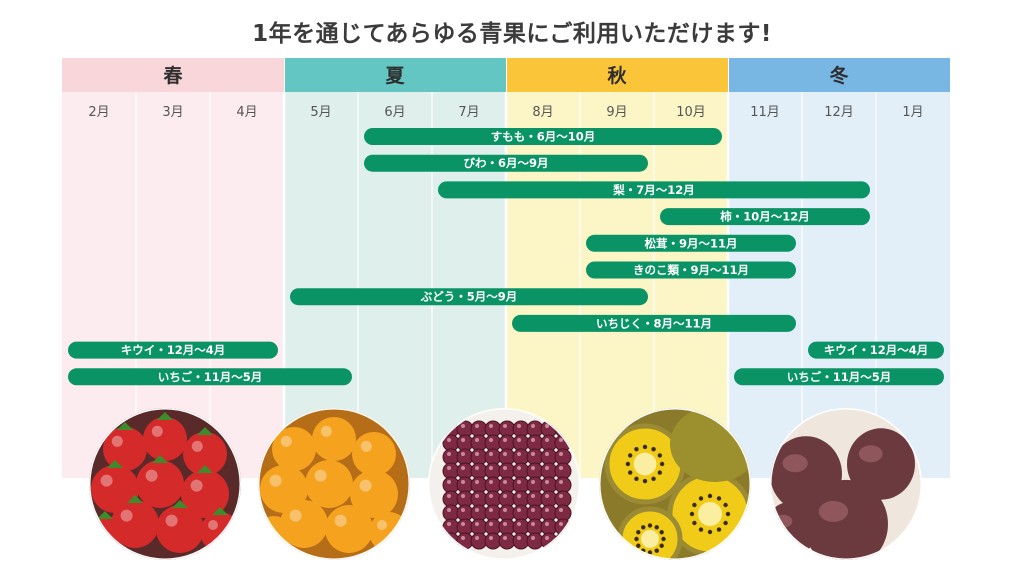 The width and height of the screenshot is (1024, 576). I want to click on month-labels: 2月 3月 4月 5月 6月 7月 8月 9月 10月 11月 12月 1月, so click(505, 112).